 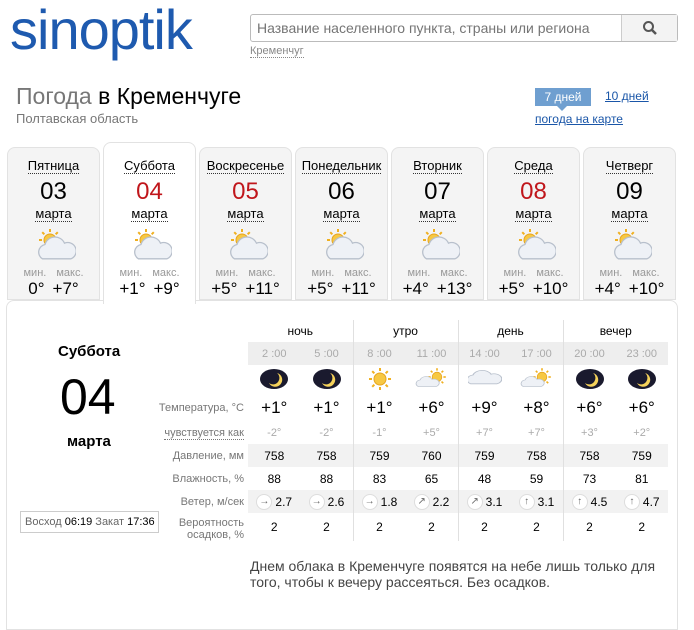 I want to click on period-2: день, so click(x=510, y=331).